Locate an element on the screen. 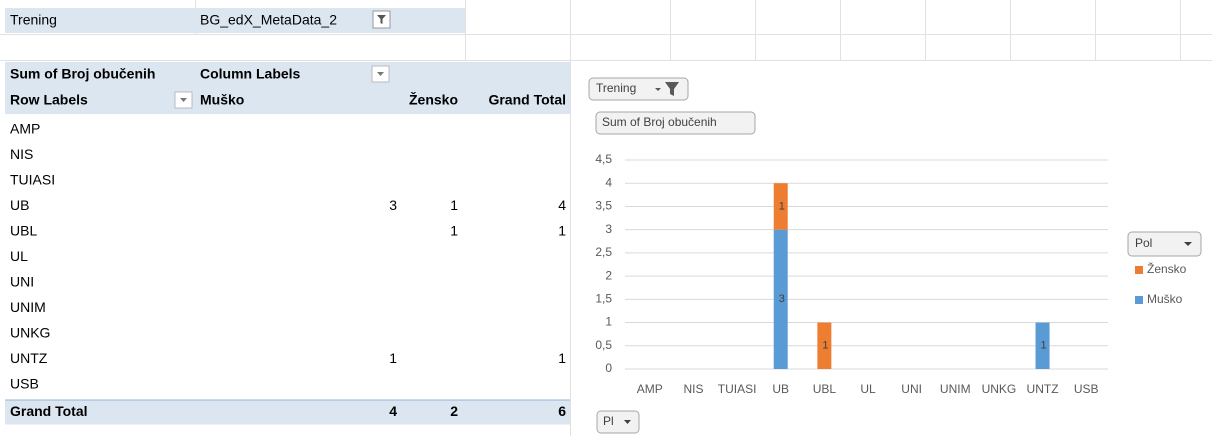  row-label: Grand Total is located at coordinates (49, 411).